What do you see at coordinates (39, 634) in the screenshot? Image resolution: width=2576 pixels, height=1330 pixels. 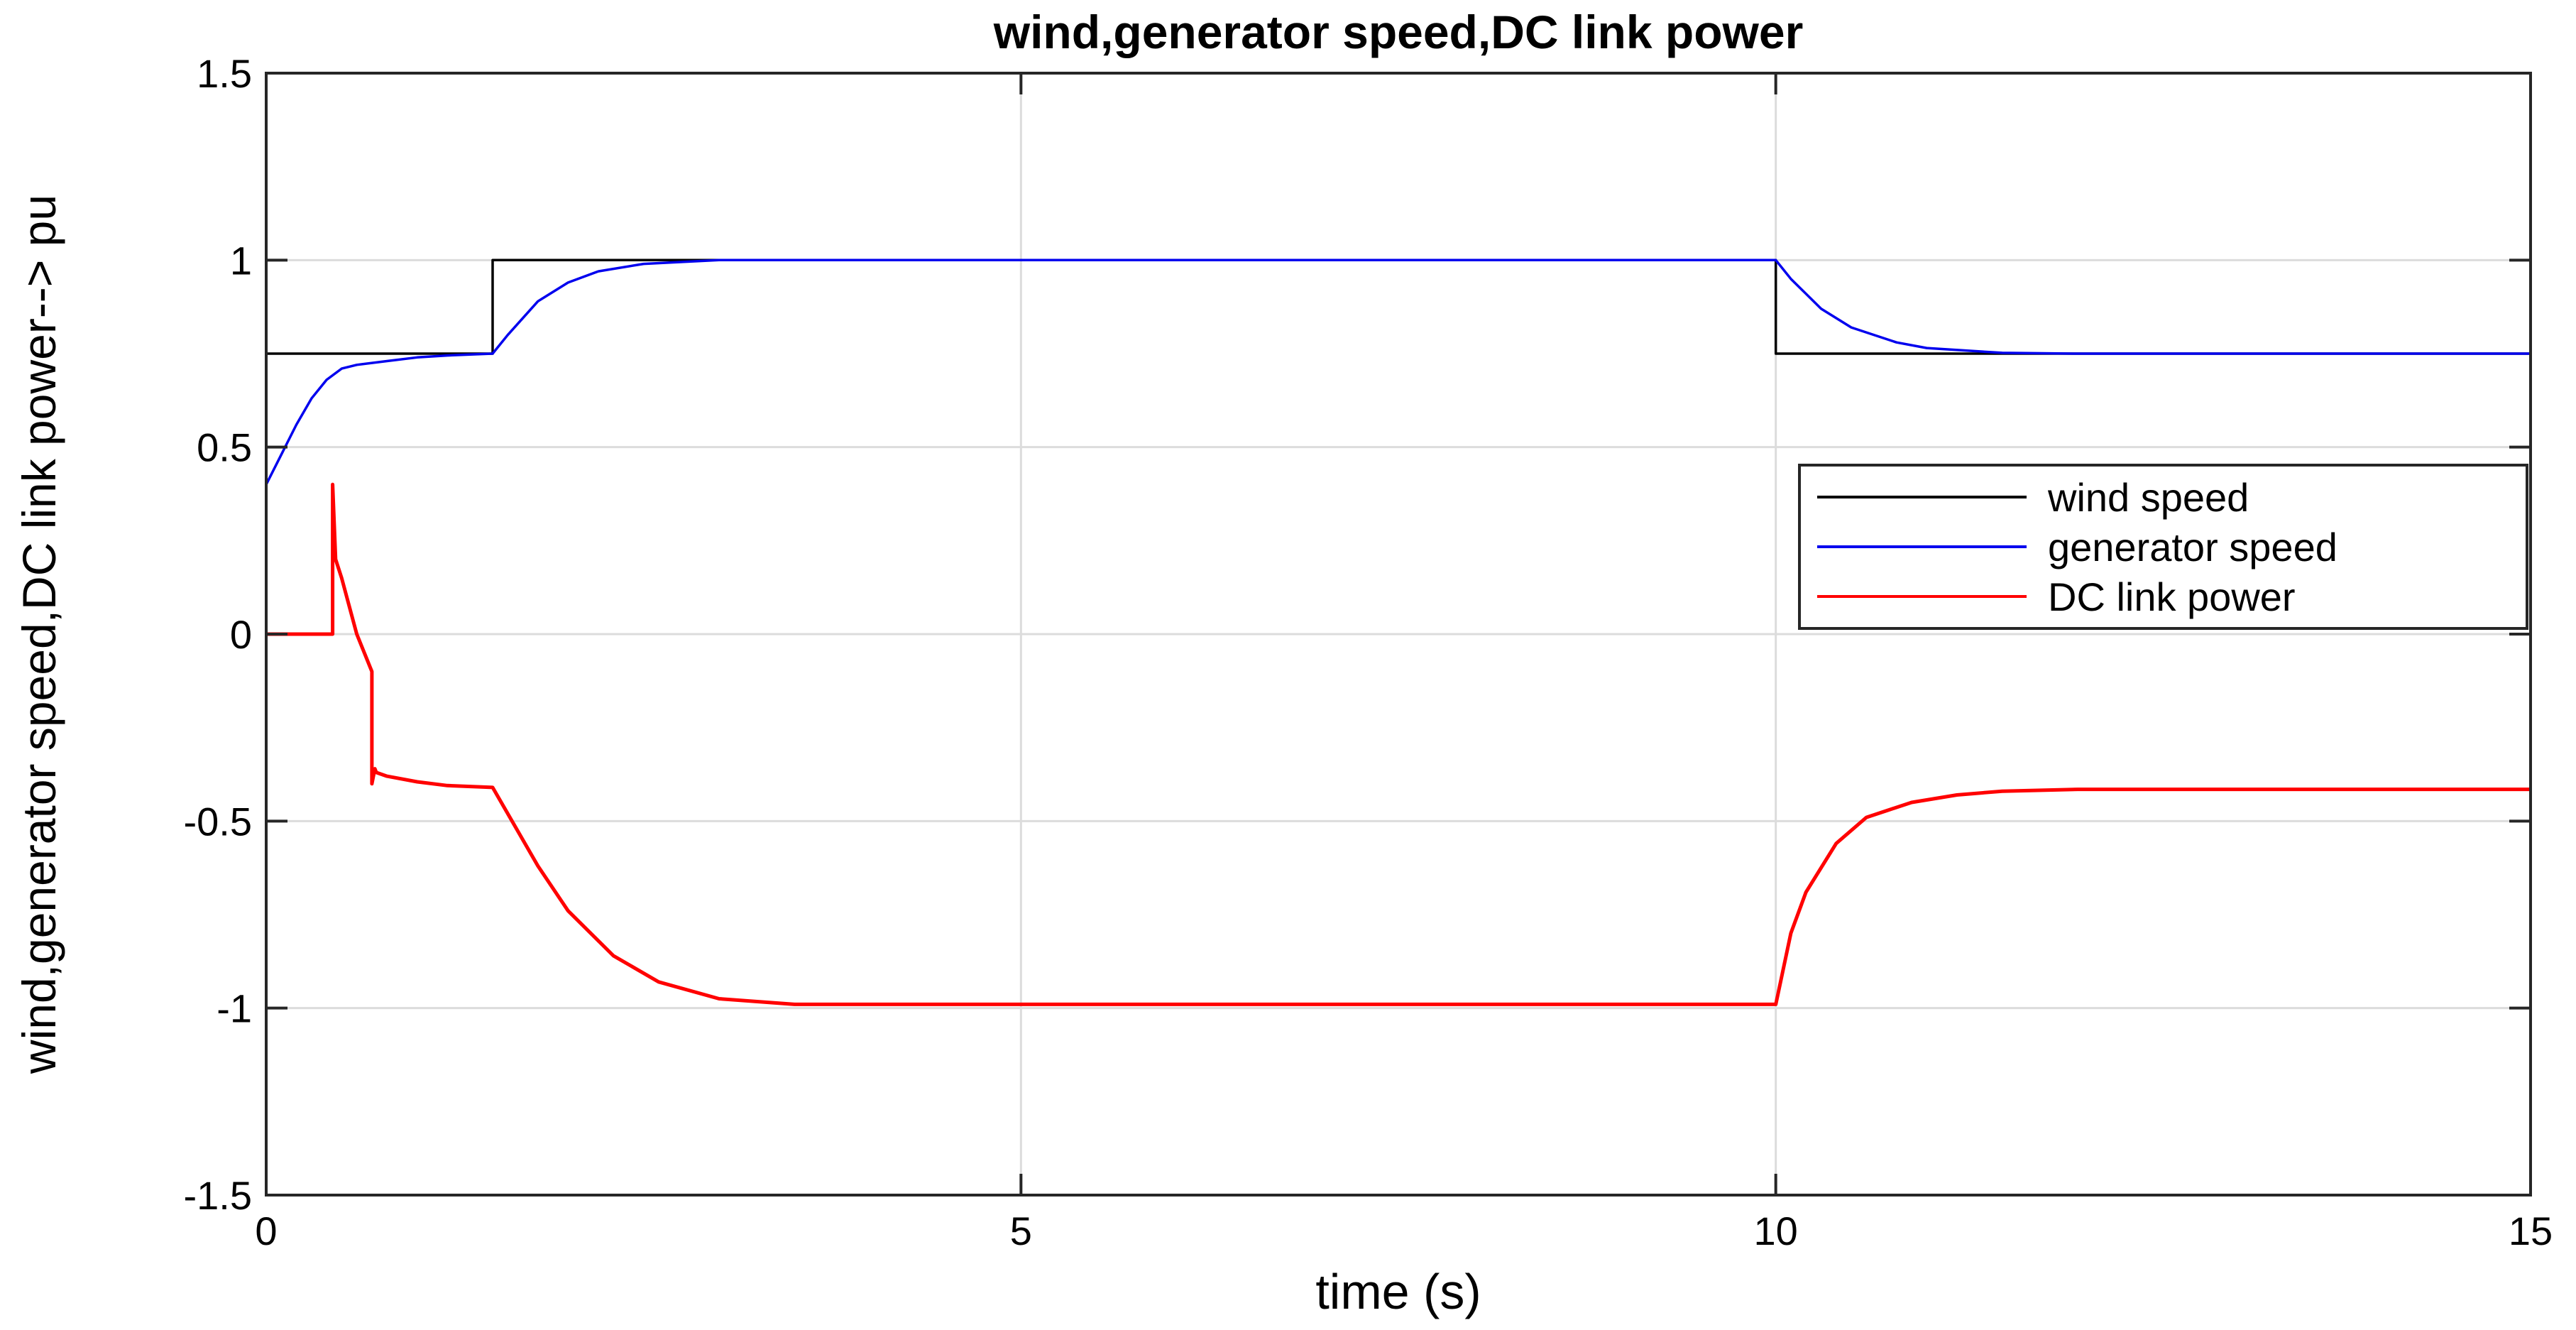 I see `y-axis-label: wind,generator speed,DC link power--> pu` at bounding box center [39, 634].